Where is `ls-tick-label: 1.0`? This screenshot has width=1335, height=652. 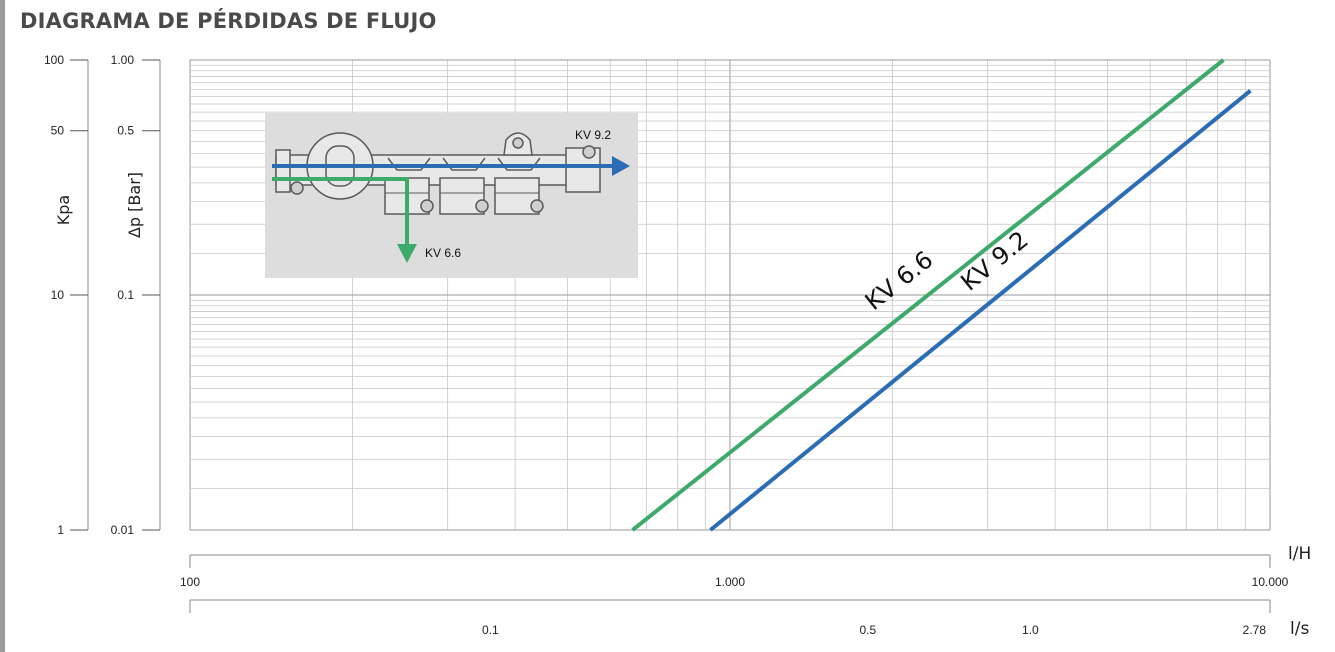 ls-tick-label: 1.0 is located at coordinates (1030, 630).